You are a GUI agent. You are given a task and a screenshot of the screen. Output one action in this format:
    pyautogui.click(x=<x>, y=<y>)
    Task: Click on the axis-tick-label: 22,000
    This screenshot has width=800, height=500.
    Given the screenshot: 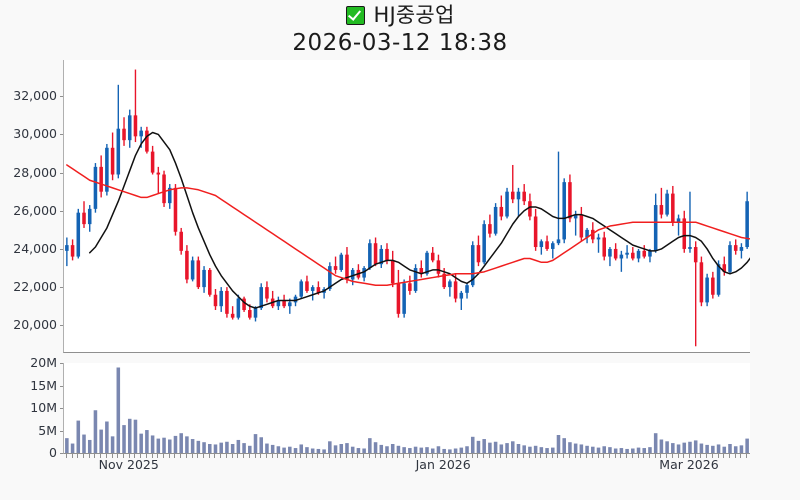 What is the action you would take?
    pyautogui.click(x=35, y=287)
    